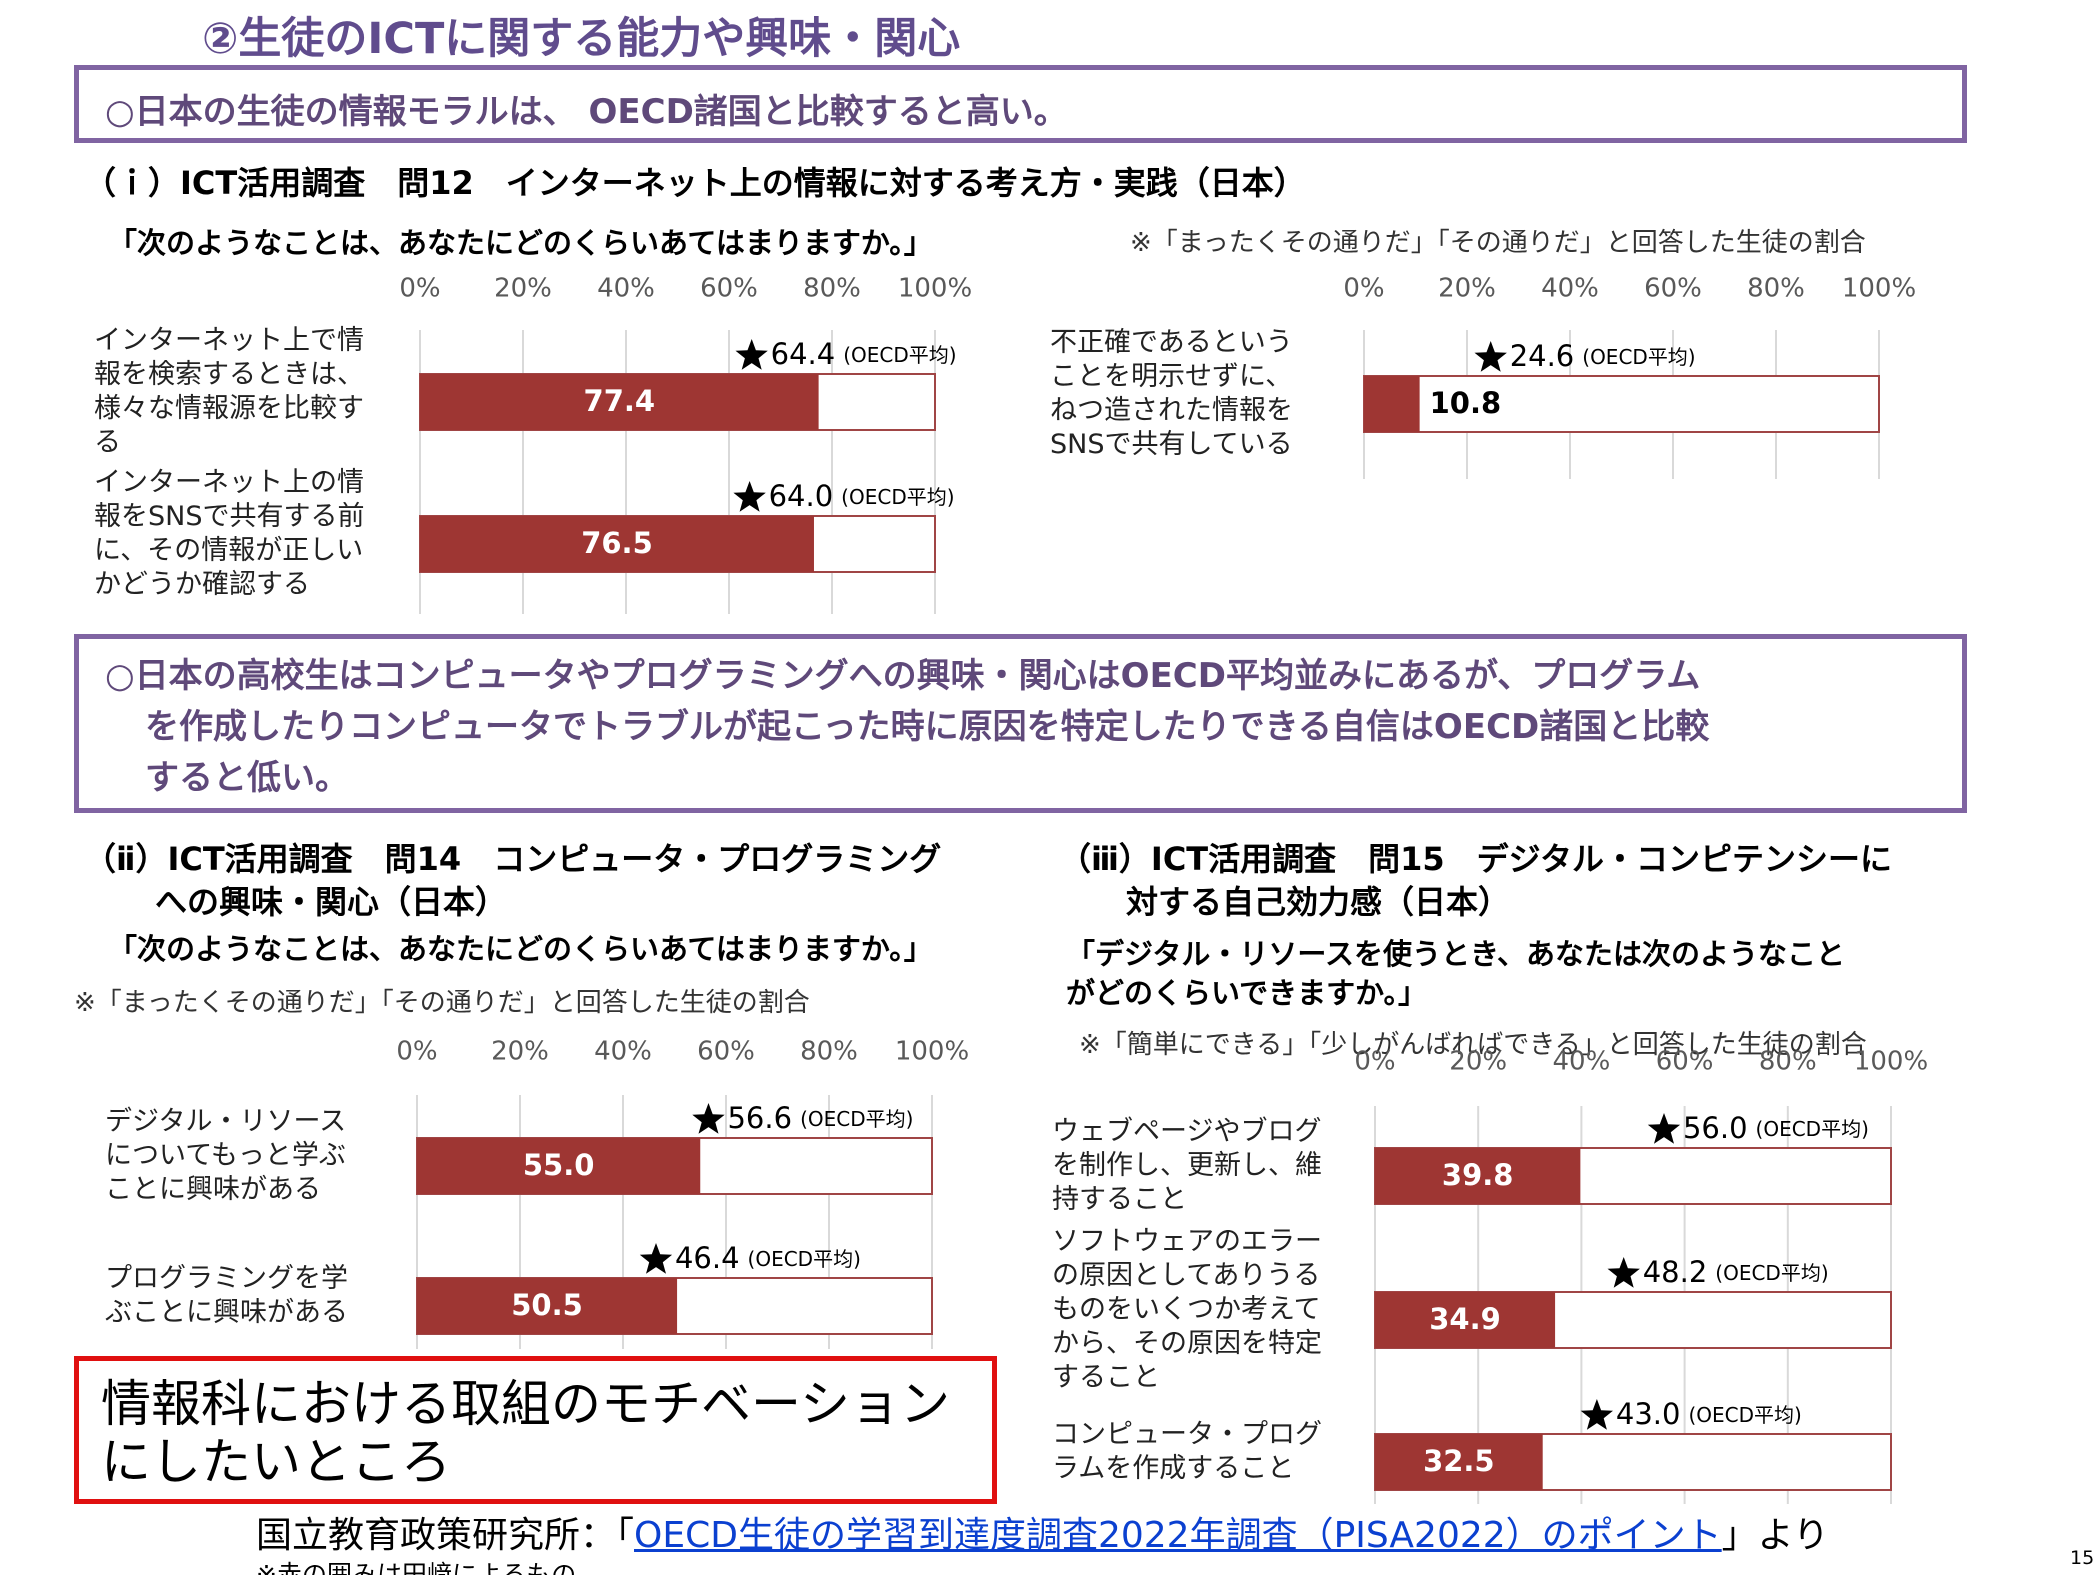  Describe the element at coordinates (1476, 859) in the screenshot. I see `section-heading: （ⅲ）ICT活用調査 問15 デジタル・コンピテンシーに` at that location.